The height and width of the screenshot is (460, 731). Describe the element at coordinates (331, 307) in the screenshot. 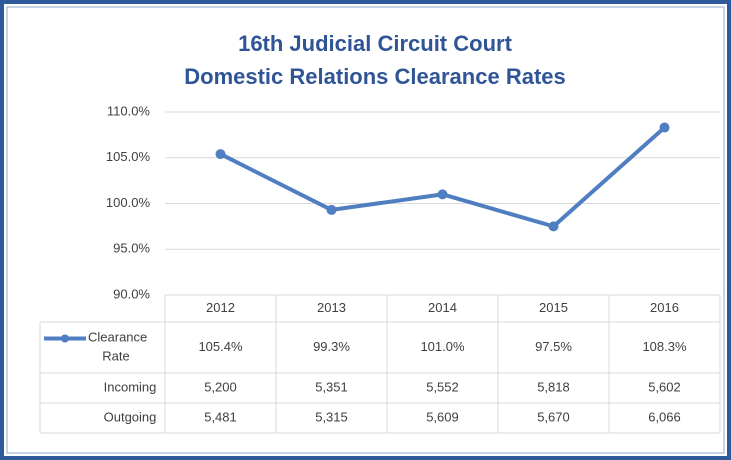

I see `x-tick-label: 2013` at that location.